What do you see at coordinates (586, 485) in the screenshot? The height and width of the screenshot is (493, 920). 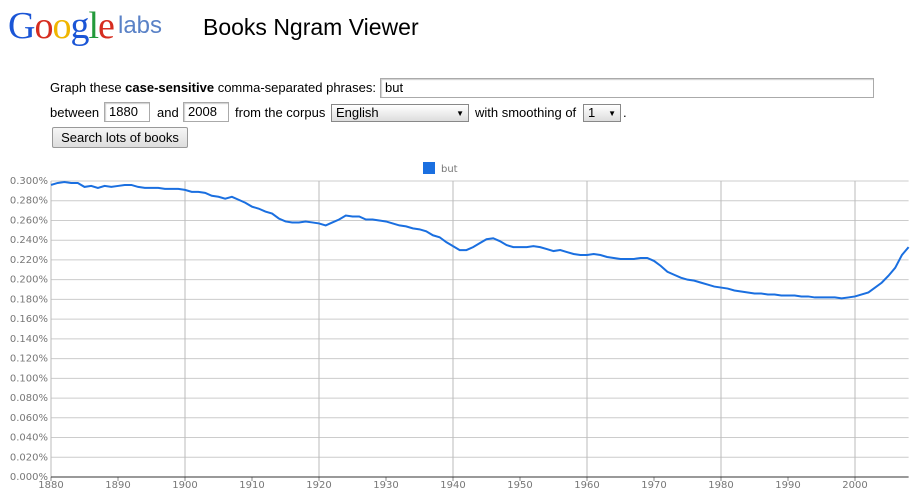 I see `x-tick-label: 1960` at bounding box center [586, 485].